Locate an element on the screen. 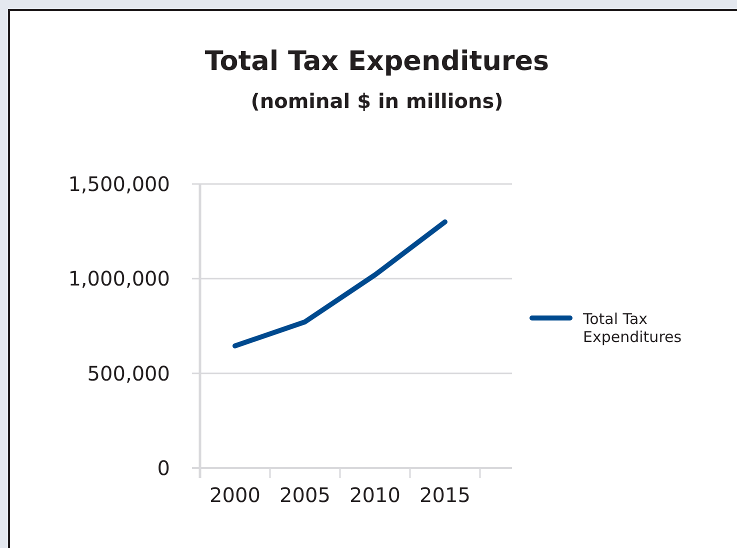 Image resolution: width=737 pixels, height=548 pixels. chart-subtitle: (nominal $ in millions) is located at coordinates (377, 101).